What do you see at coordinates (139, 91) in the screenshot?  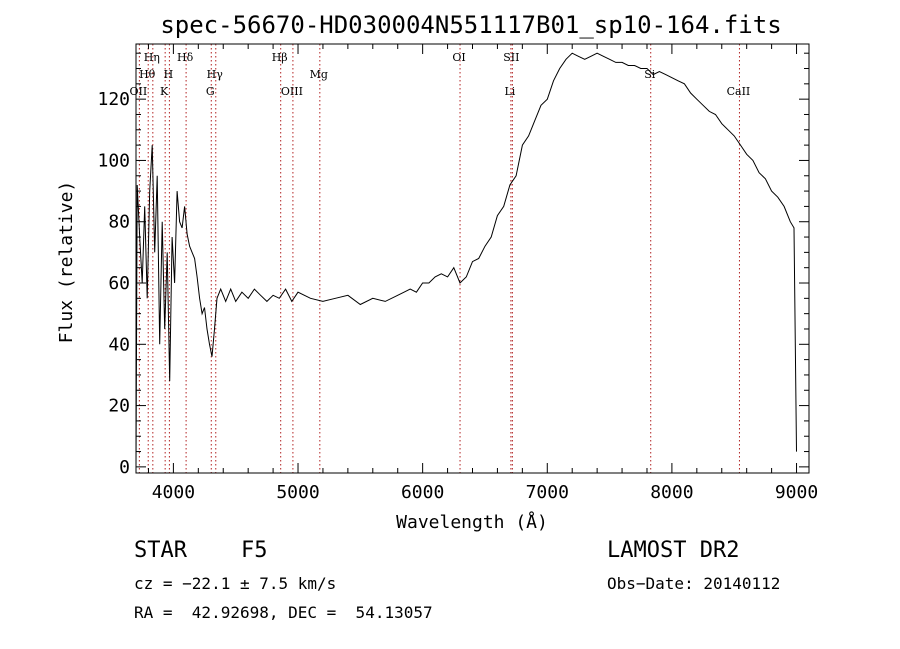 I see `line-marker-label: OII` at bounding box center [139, 91].